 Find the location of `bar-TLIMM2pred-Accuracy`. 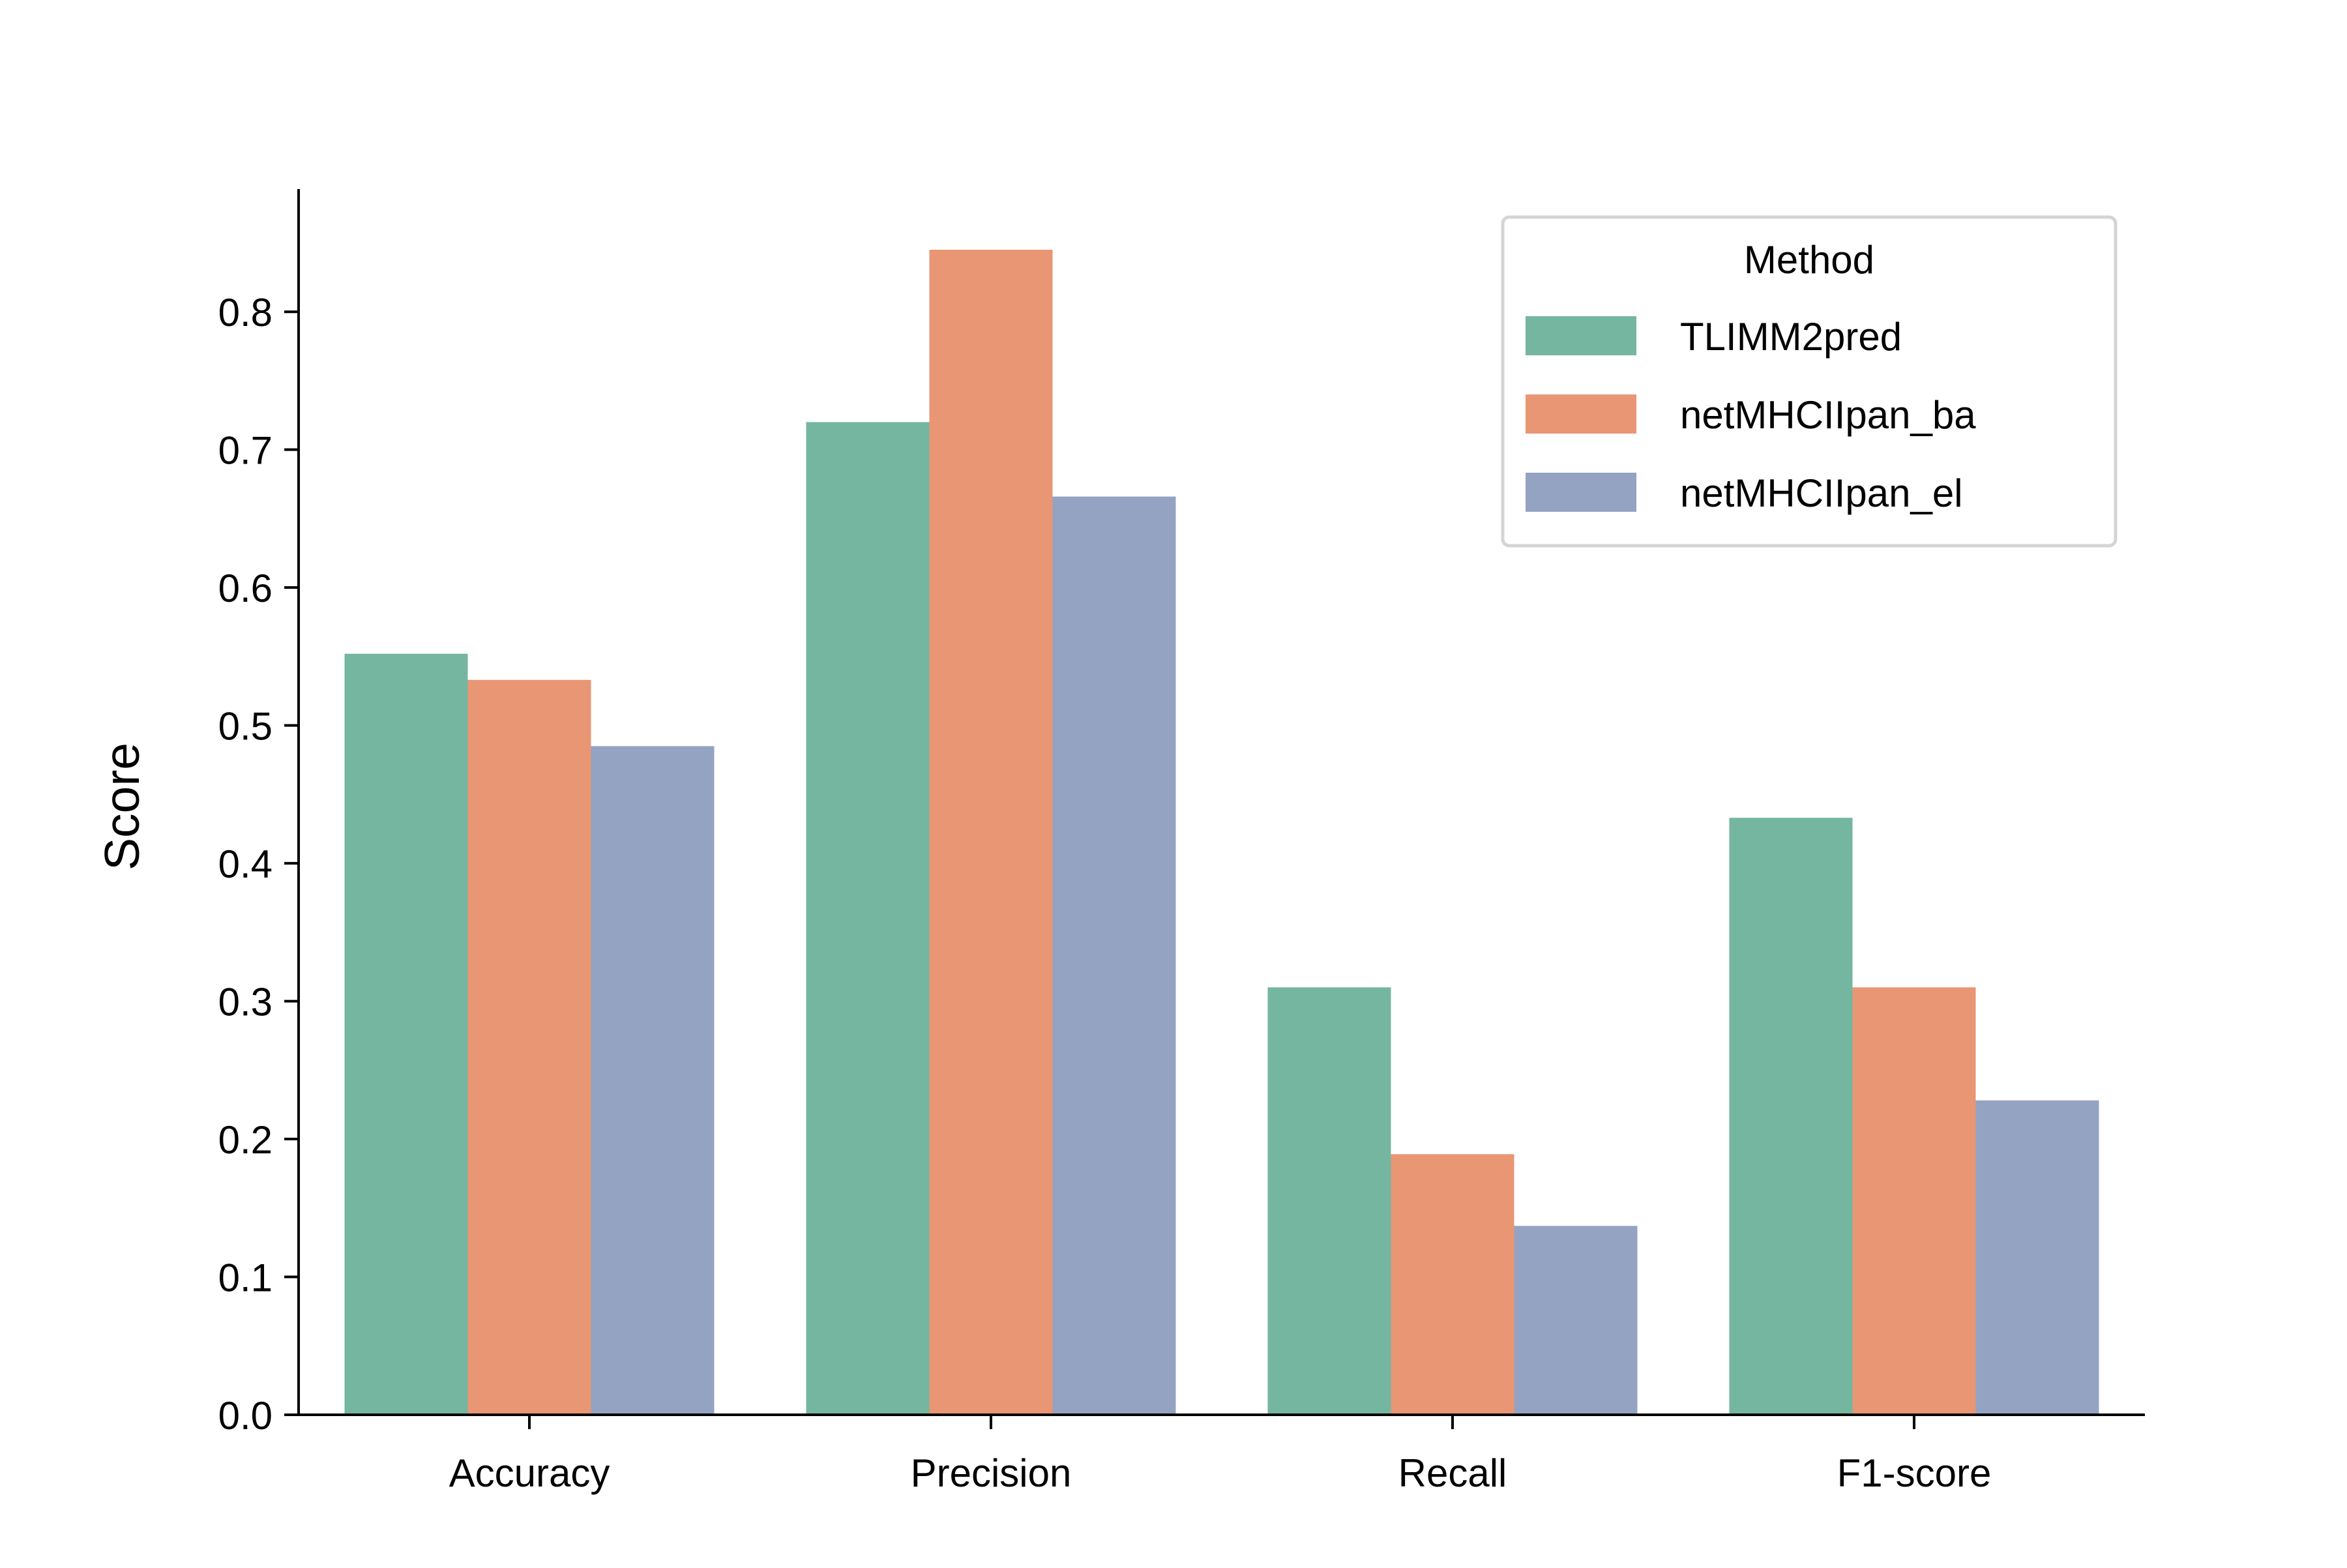

bar-TLIMM2pred-Accuracy is located at coordinates (406, 1034).